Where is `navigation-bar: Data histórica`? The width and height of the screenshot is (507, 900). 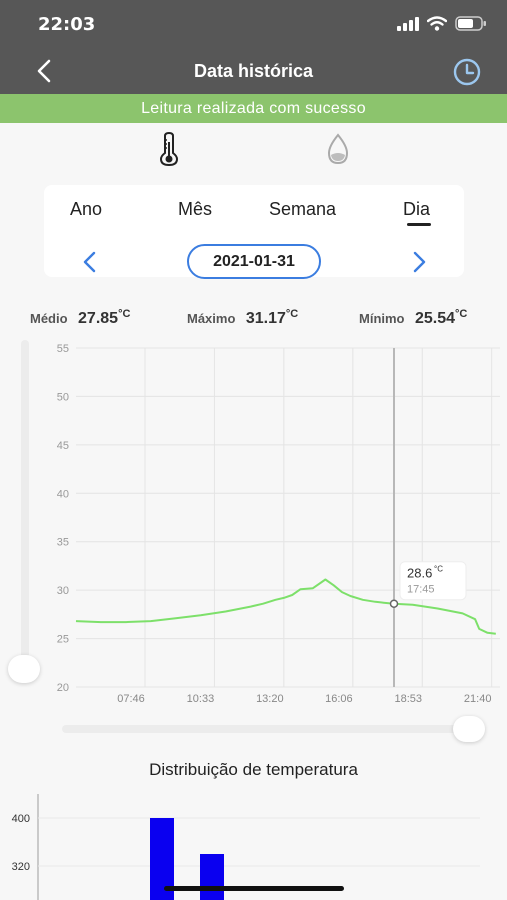 navigation-bar: Data histórica is located at coordinates (253, 71).